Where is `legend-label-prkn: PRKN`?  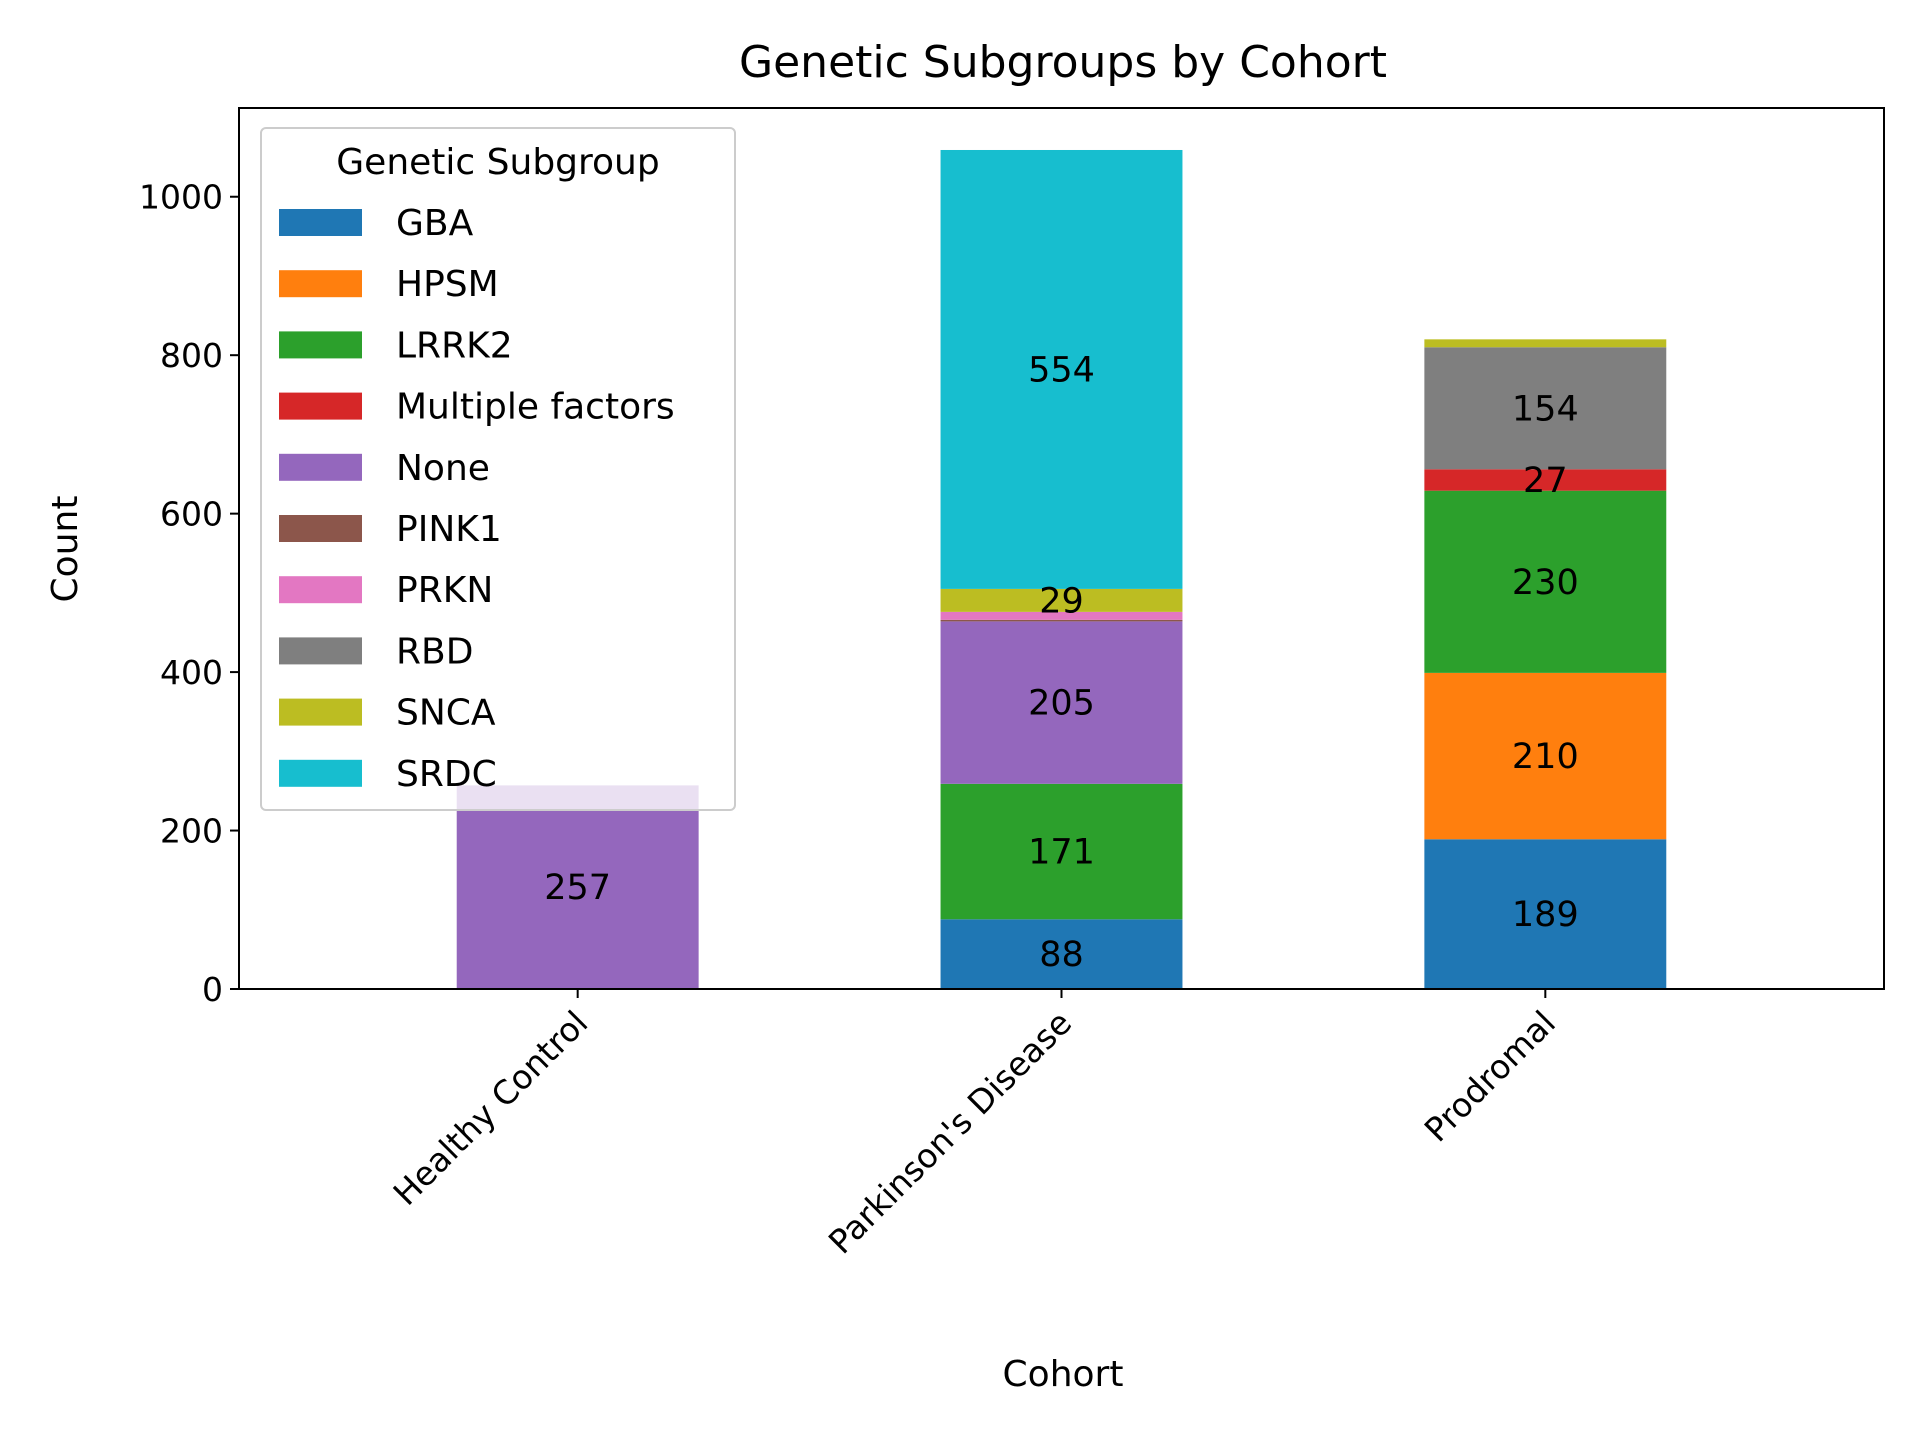 legend-label-prkn: PRKN is located at coordinates (444, 590).